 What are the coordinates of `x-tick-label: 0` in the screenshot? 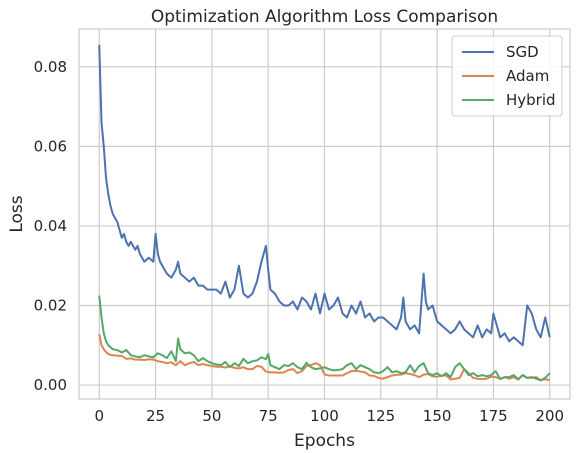 It's located at (99, 416).